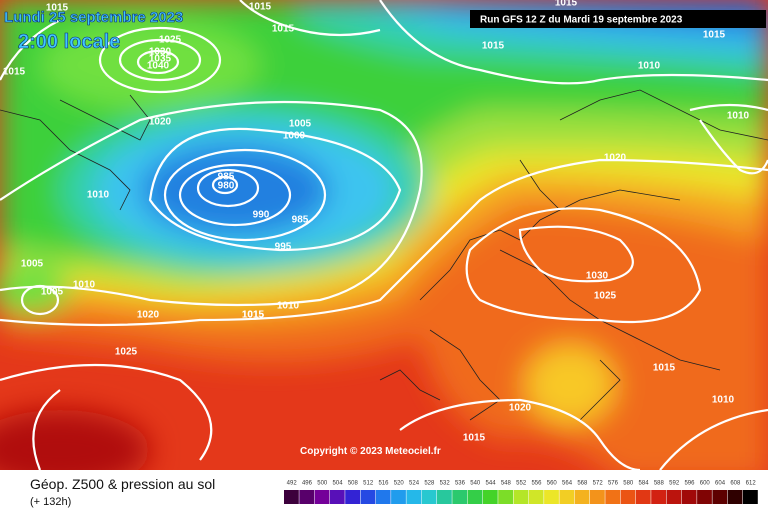  Describe the element at coordinates (598, 484) in the screenshot. I see `scale-label: 572` at that location.